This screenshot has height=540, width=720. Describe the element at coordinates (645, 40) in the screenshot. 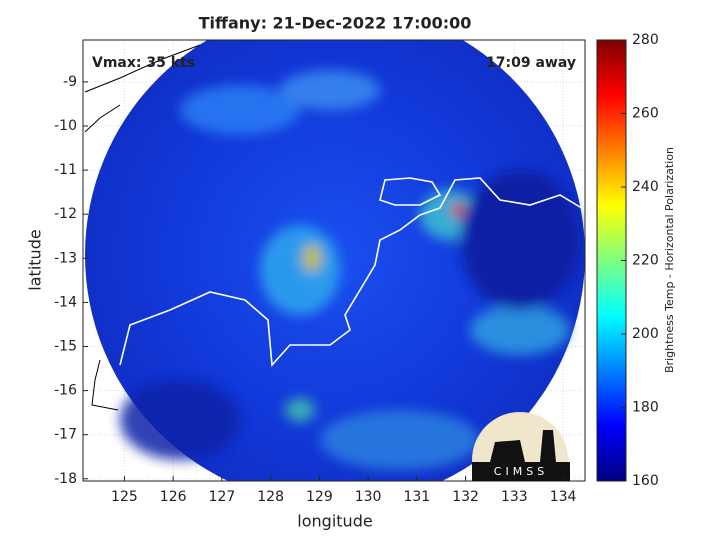

I see `colorbar-tick-label: 280` at that location.